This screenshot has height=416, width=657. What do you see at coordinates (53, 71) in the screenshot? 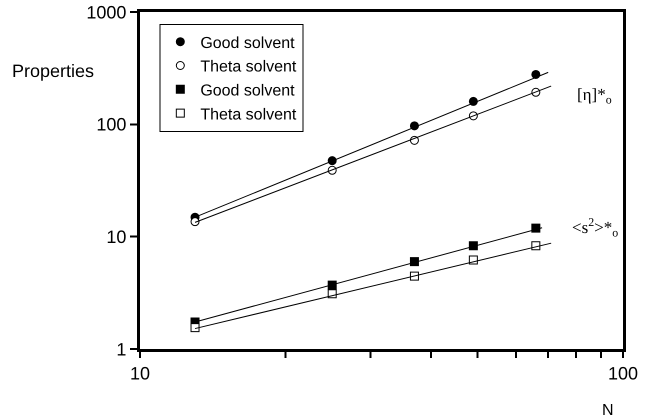
I see `y-axis-title: Properties` at bounding box center [53, 71].